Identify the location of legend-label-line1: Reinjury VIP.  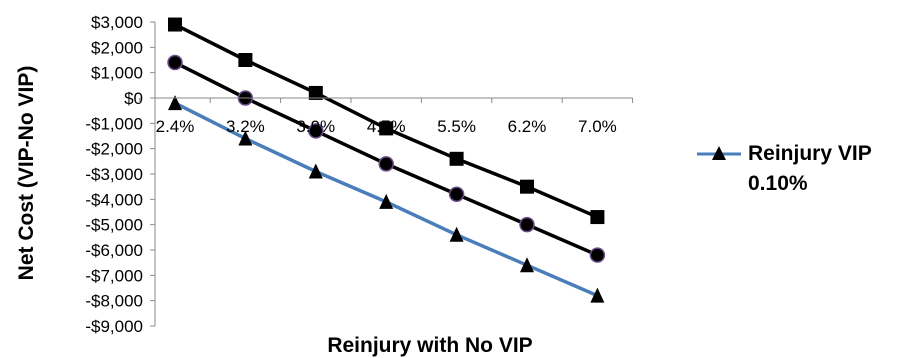
(810, 153).